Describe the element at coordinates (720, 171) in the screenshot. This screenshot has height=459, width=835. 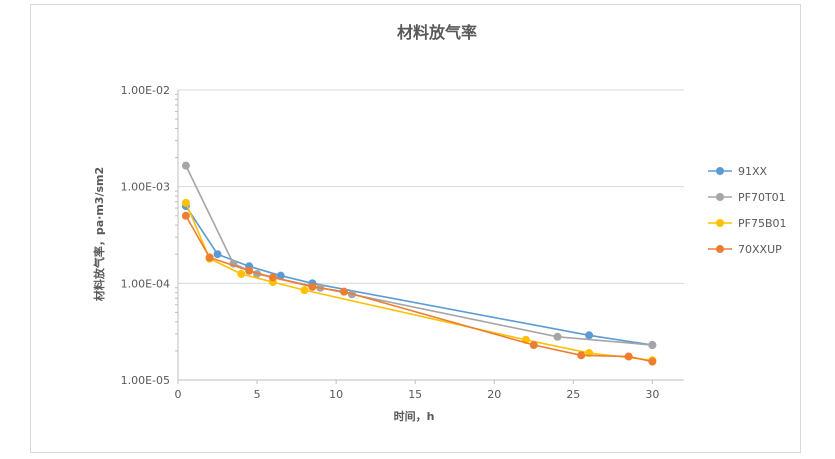
I see `legend-marker-91xx` at that location.